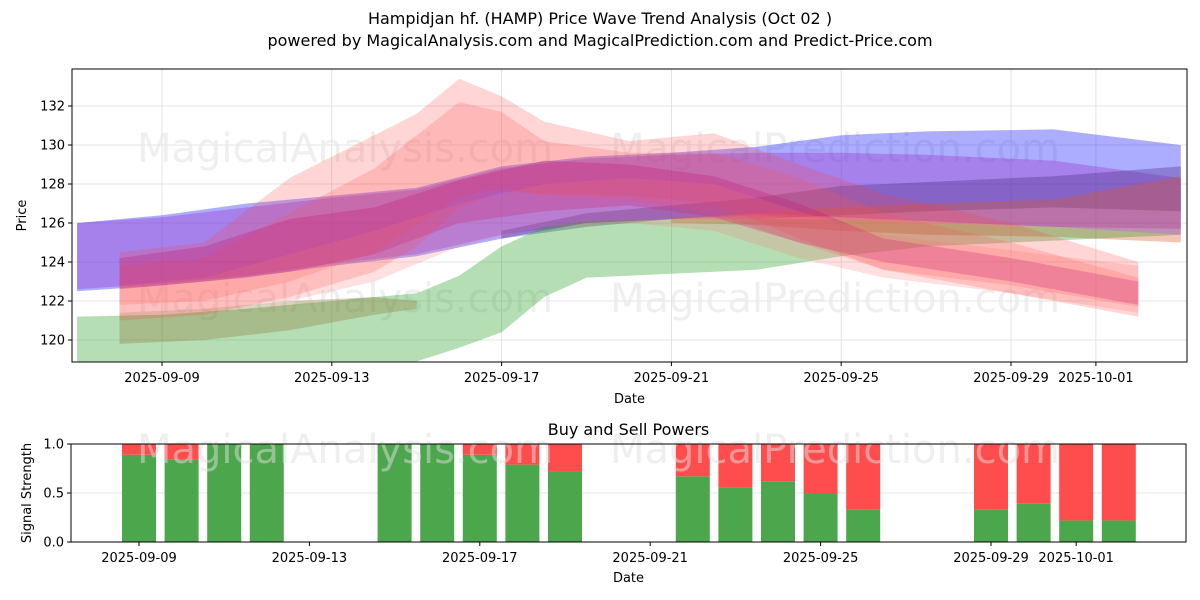  What do you see at coordinates (162, 378) in the screenshot?
I see `price-x-tick-label: 2025-09-09` at bounding box center [162, 378].